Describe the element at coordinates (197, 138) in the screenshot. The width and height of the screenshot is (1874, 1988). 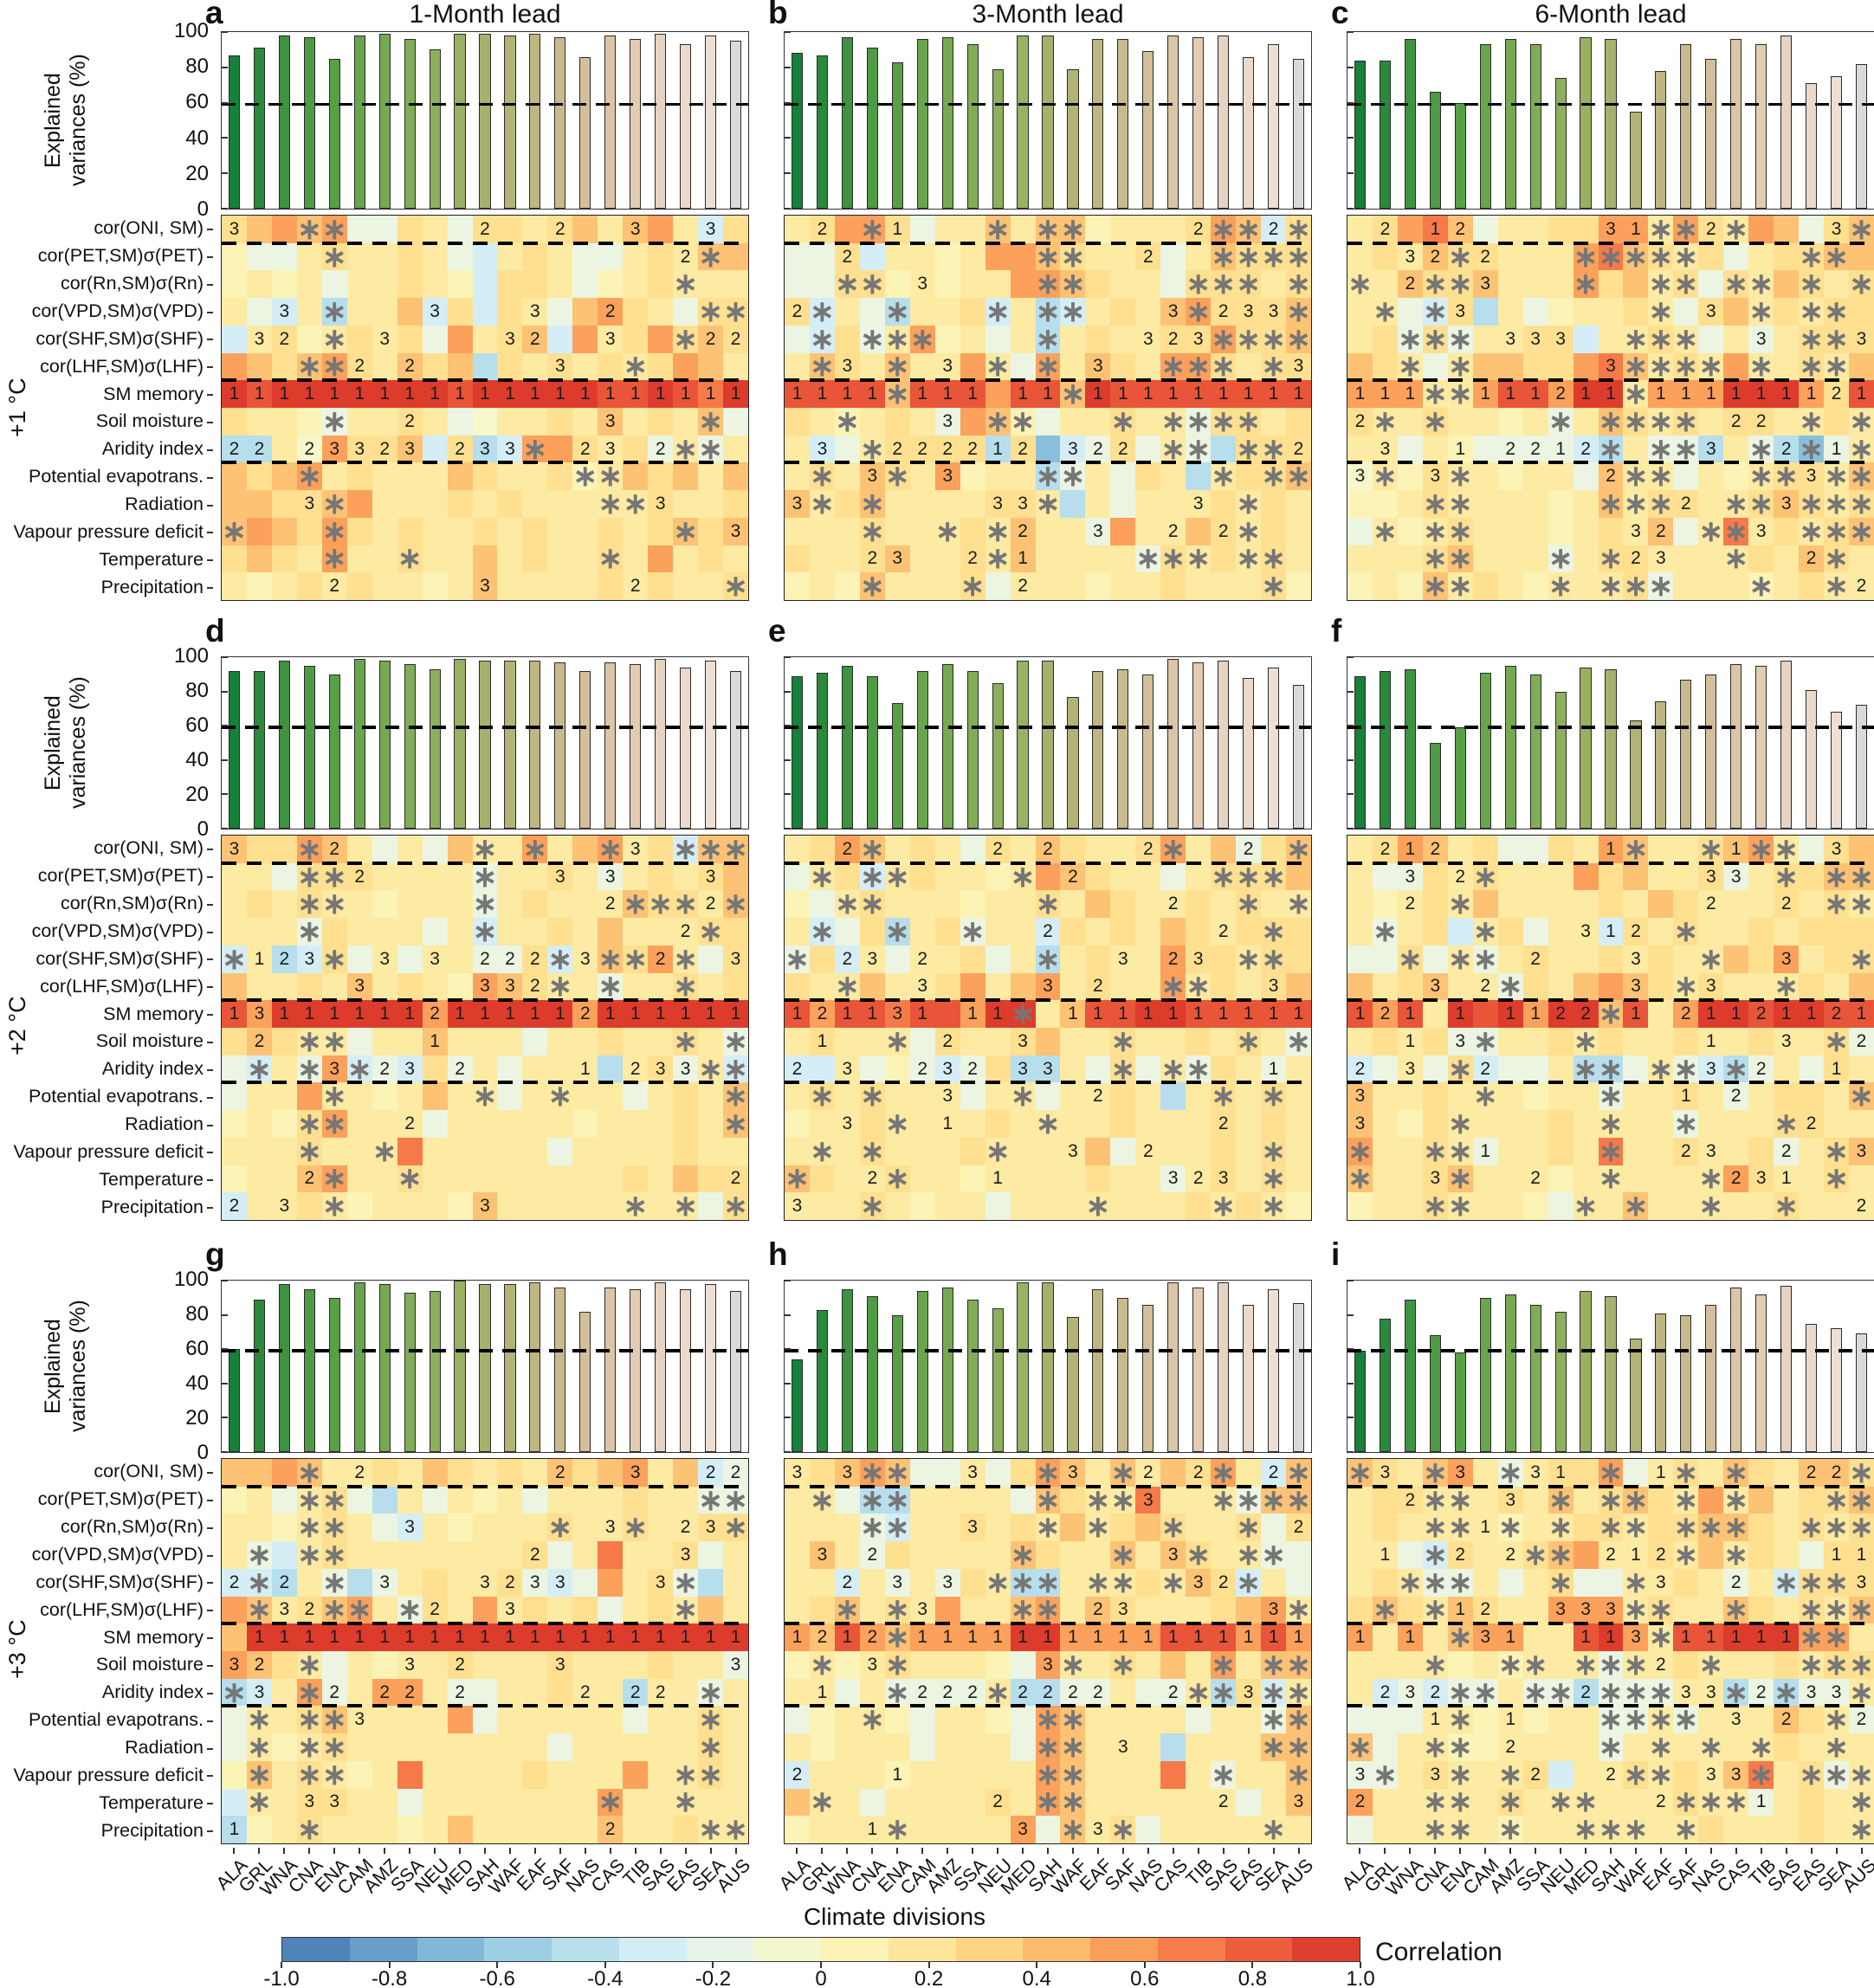
I see `y-tick-label: 40` at that location.